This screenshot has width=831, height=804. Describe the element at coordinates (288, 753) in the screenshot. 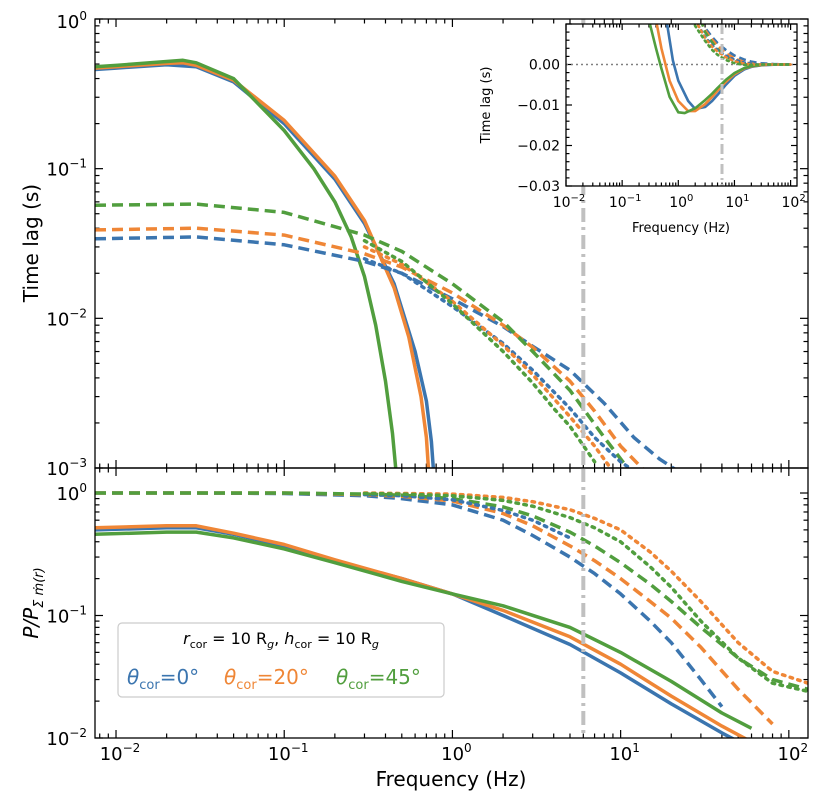

I see `x-tick-label: 10⁻¹` at that location.